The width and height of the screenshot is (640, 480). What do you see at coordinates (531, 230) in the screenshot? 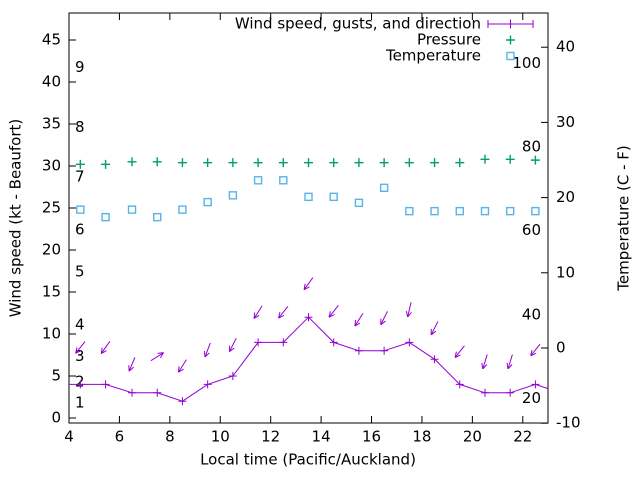
I see `fahrenheit-scale-label: 60` at bounding box center [531, 230].